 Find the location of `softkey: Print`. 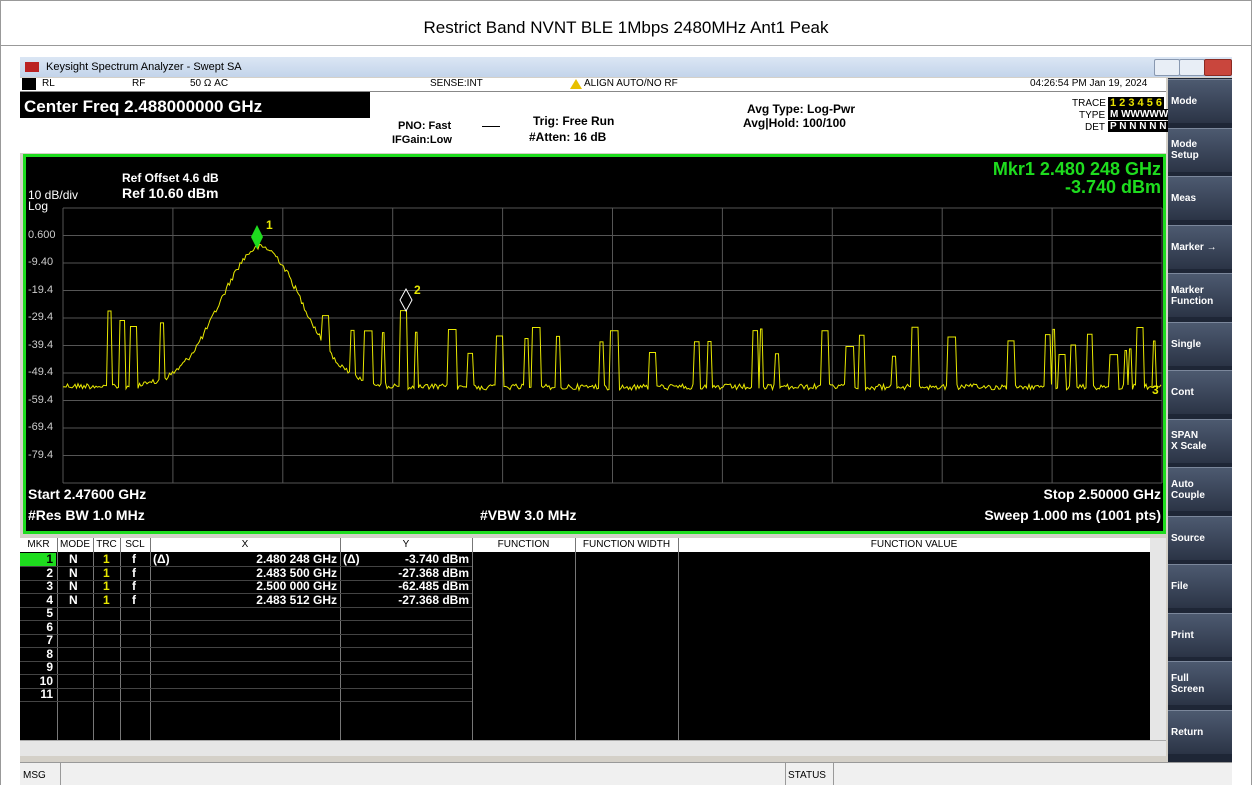

softkey: Print is located at coordinates (1200, 634).